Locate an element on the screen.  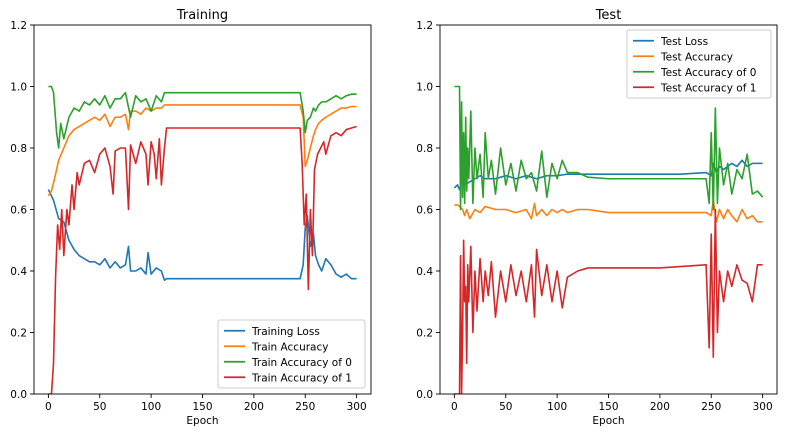
chart-title: Test is located at coordinates (608, 15).